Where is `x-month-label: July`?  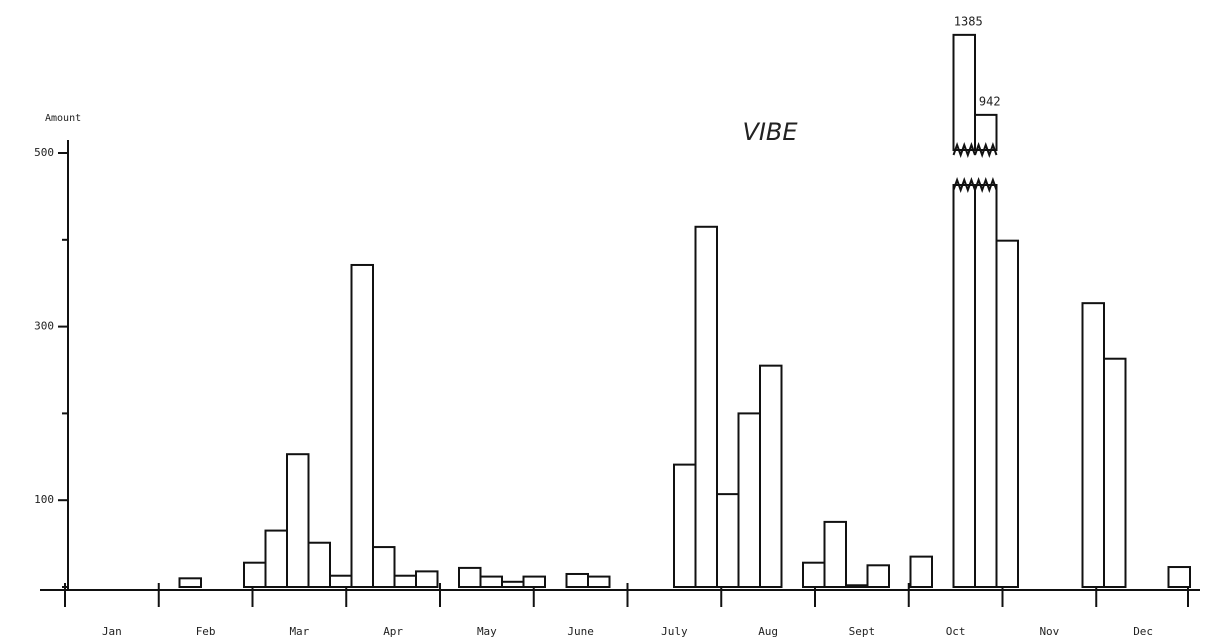
x-month-label: July is located at coordinates (674, 631).